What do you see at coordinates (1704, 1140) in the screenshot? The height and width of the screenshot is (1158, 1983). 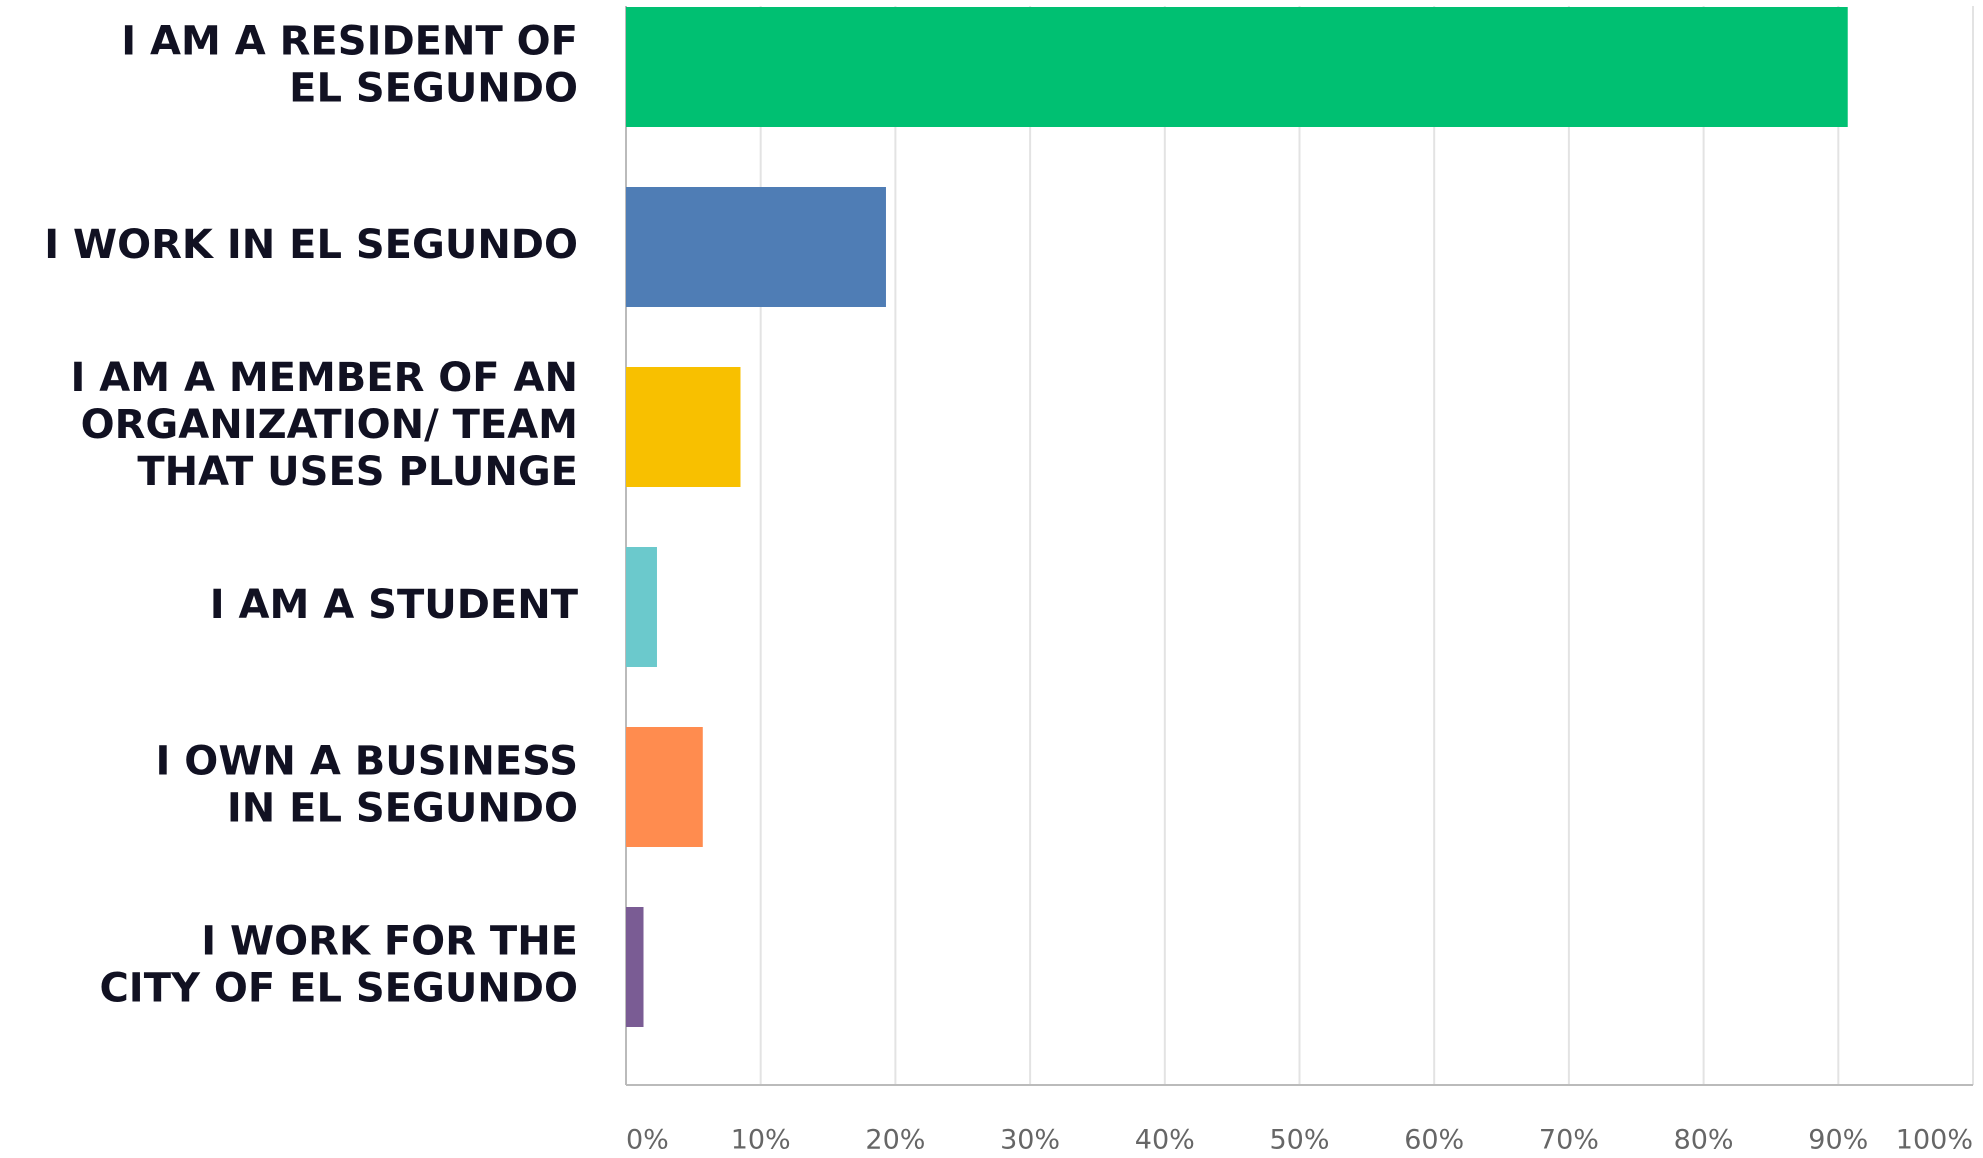 I see `x-tick-label: 80%` at bounding box center [1704, 1140].